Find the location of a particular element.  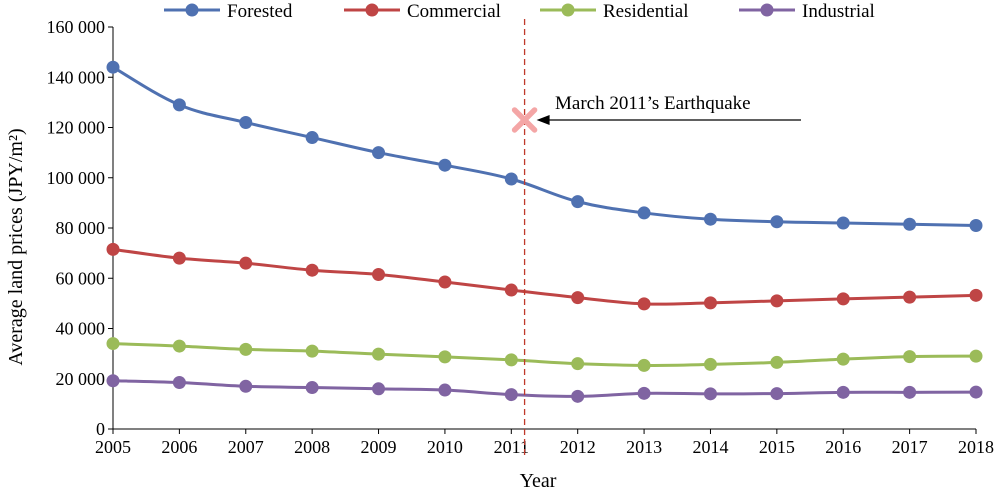

y-tick-label: 40 000 is located at coordinates (81, 329).